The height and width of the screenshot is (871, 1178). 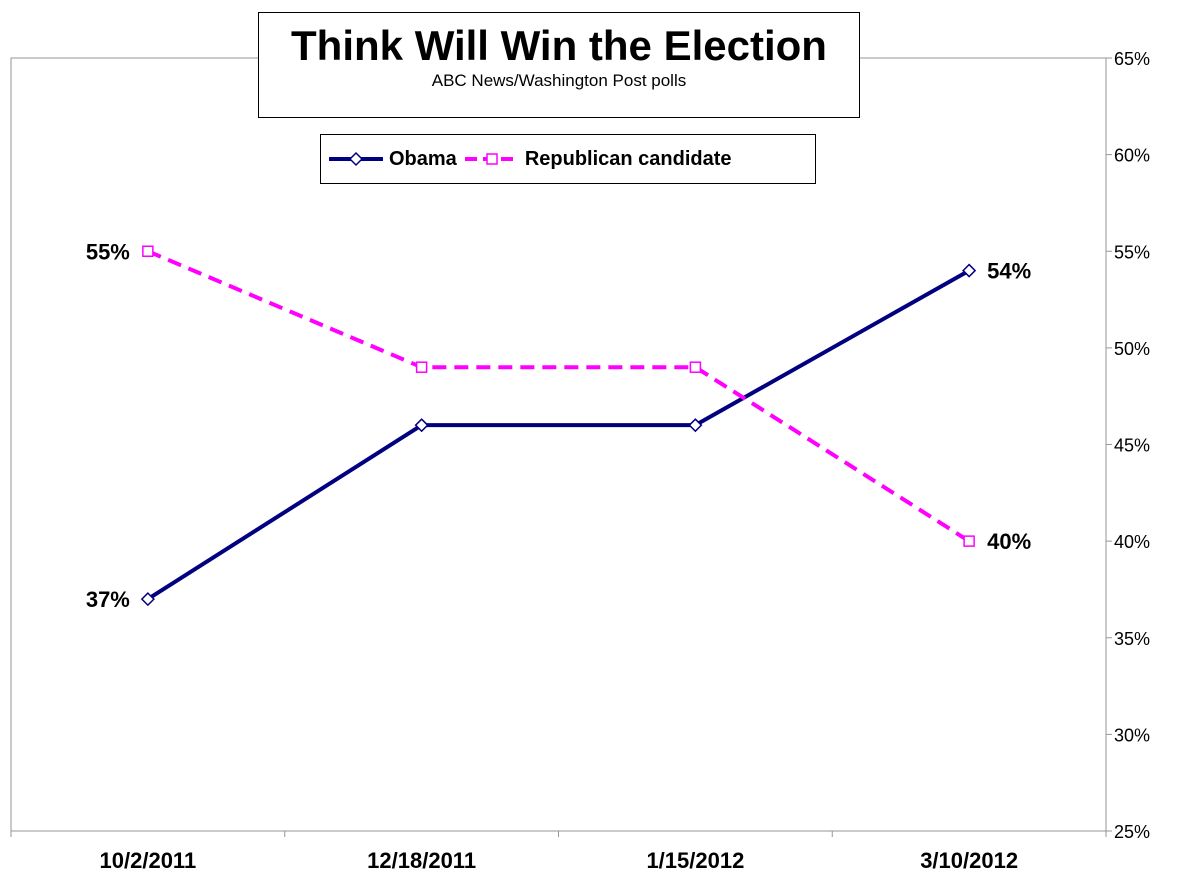 What do you see at coordinates (1132, 446) in the screenshot?
I see `y-tick-label: 45%` at bounding box center [1132, 446].